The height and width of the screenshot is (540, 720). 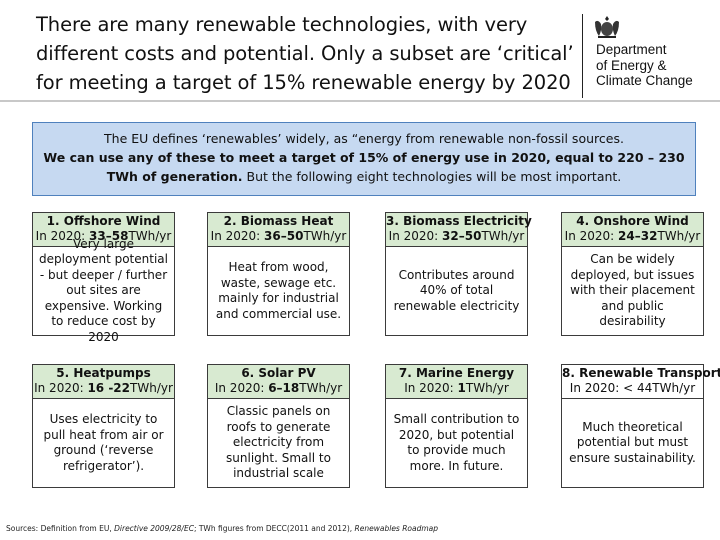 I want to click on department-line-2: of Energy &, so click(x=631, y=65).